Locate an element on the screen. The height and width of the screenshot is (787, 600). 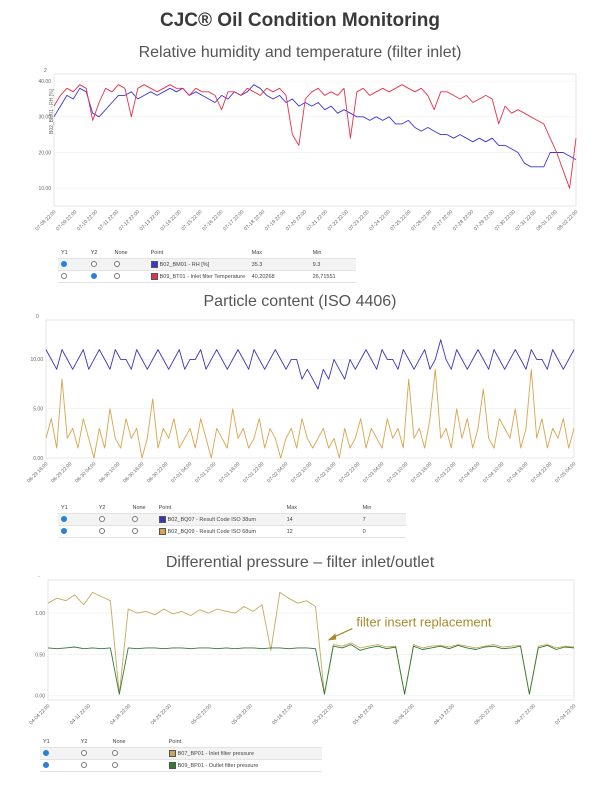
legend-header-max: Max is located at coordinates (321, 508).